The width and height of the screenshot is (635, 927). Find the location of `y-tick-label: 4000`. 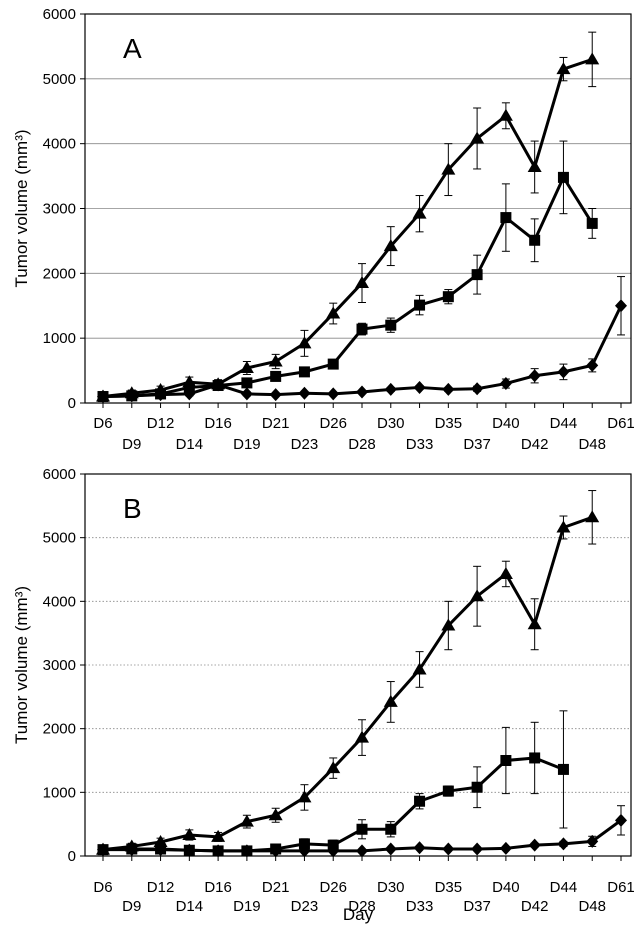

y-tick-label: 4000 is located at coordinates (59, 144).